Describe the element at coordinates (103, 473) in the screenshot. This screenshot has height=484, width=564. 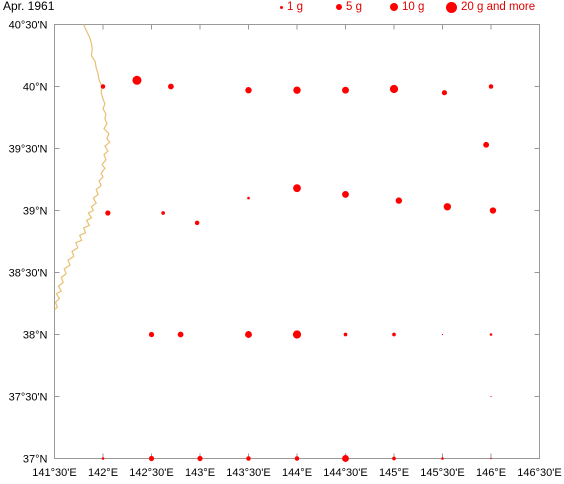
I see `lon-tick-label: 142°E` at that location.